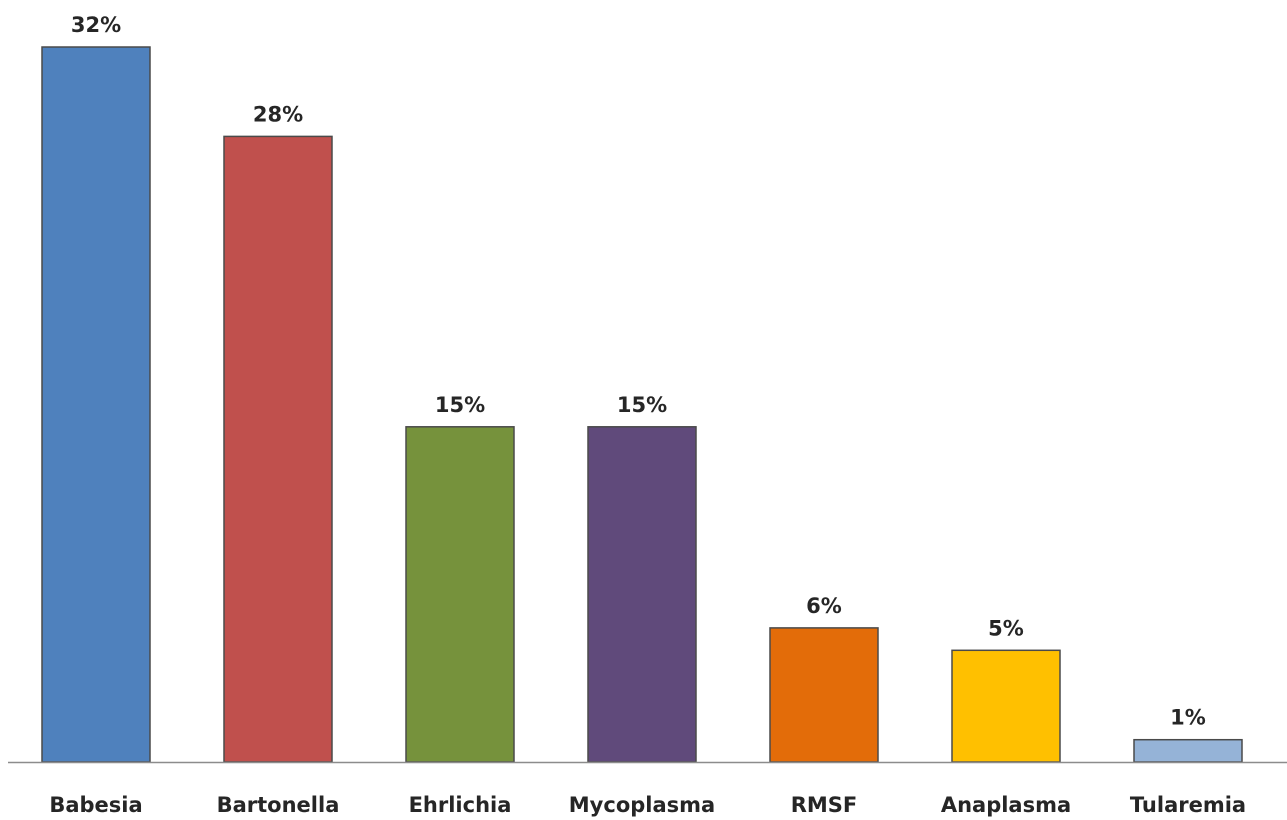 This screenshot has width=1287, height=820. I want to click on bar-bartonella, so click(278, 449).